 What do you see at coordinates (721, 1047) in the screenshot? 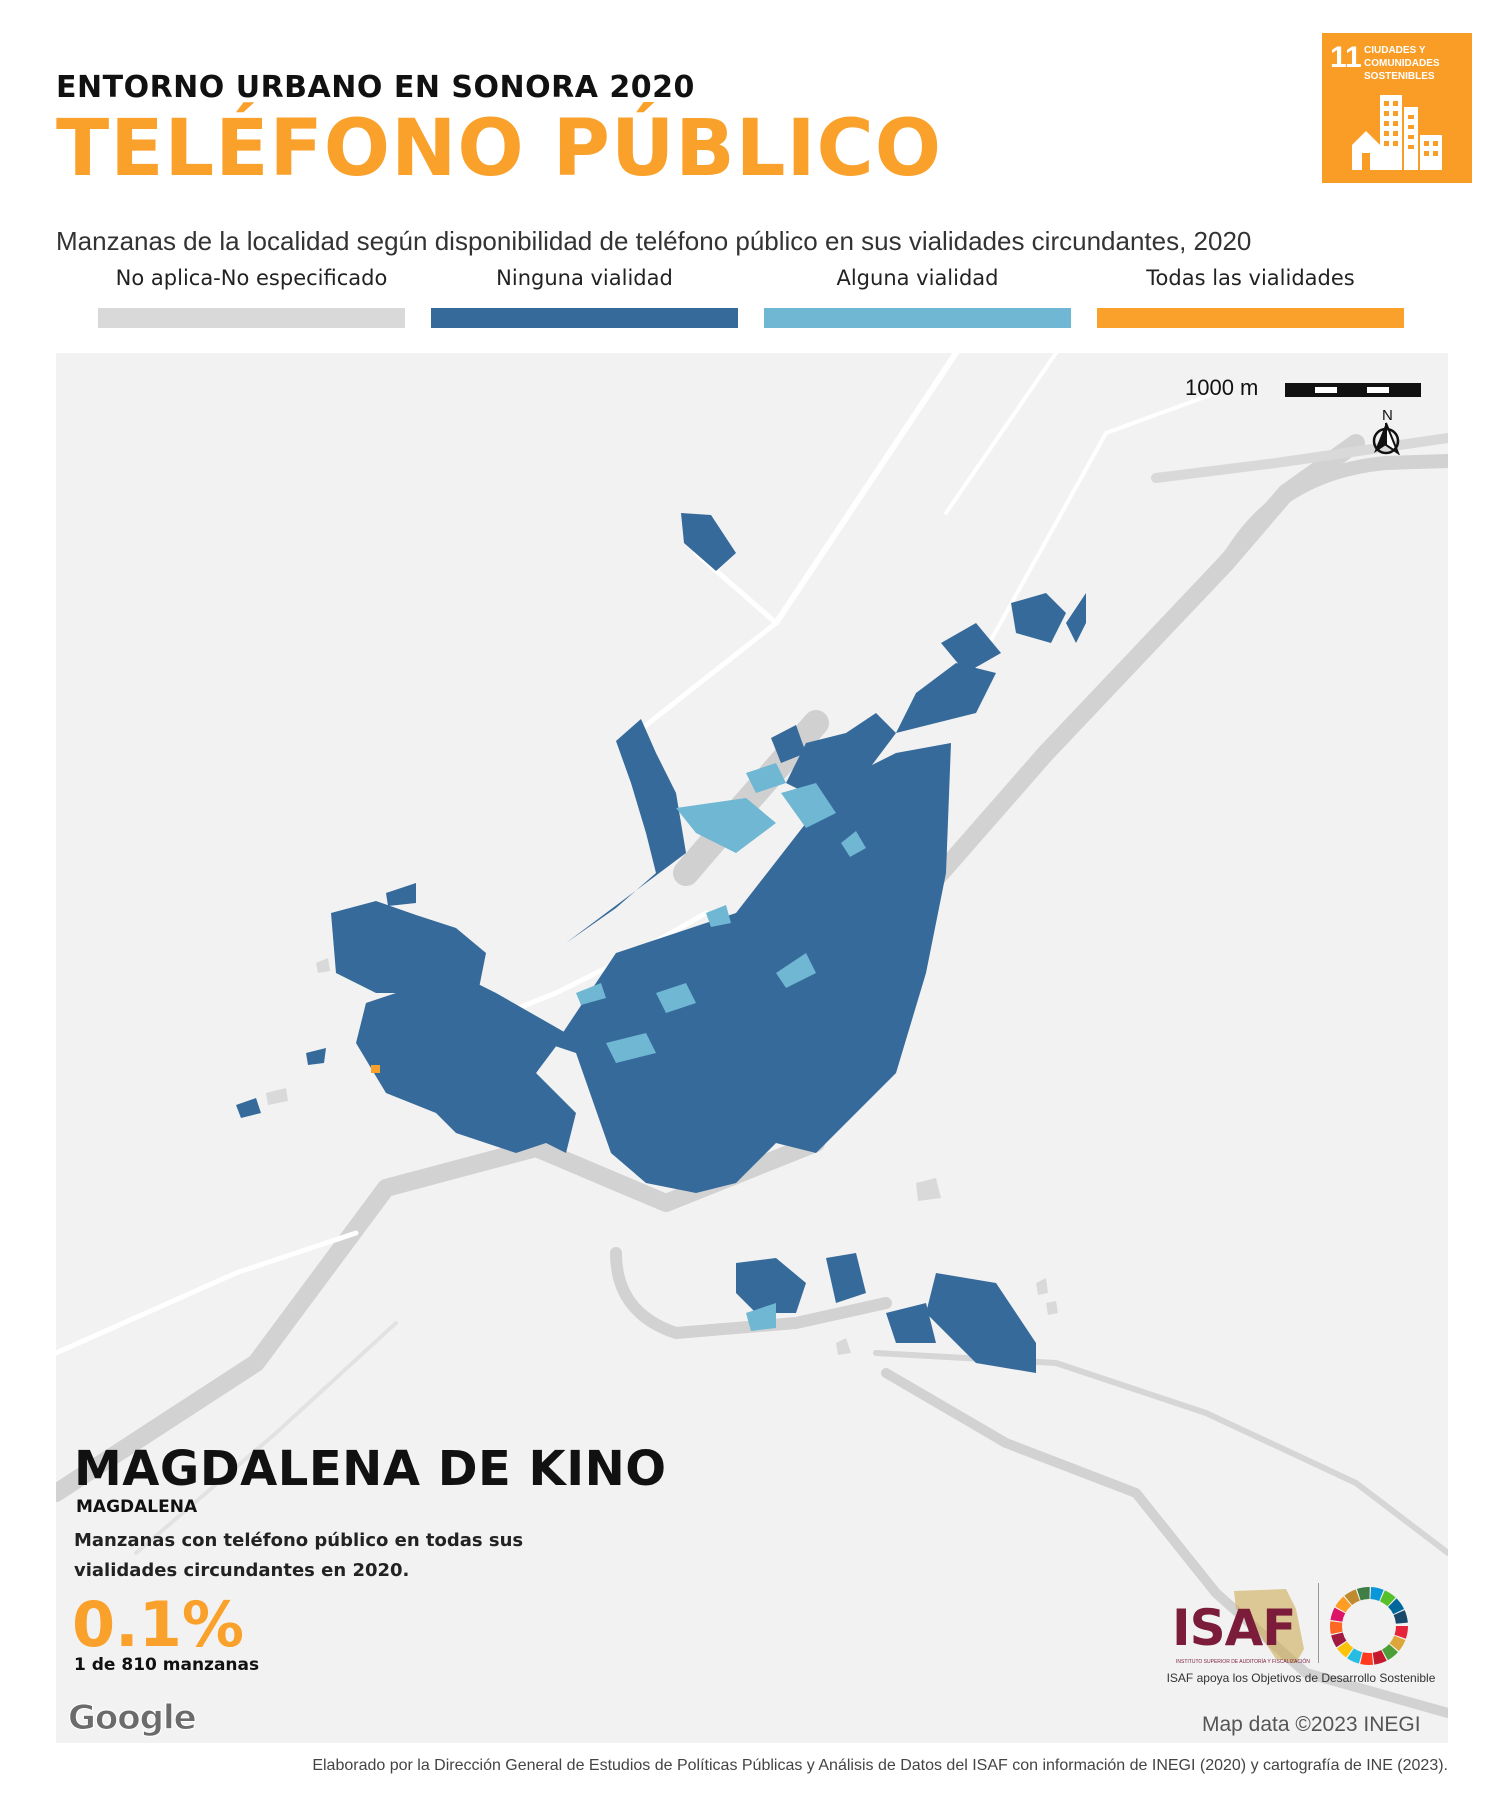
I see `blocks-alguna-vialidad` at bounding box center [721, 1047].